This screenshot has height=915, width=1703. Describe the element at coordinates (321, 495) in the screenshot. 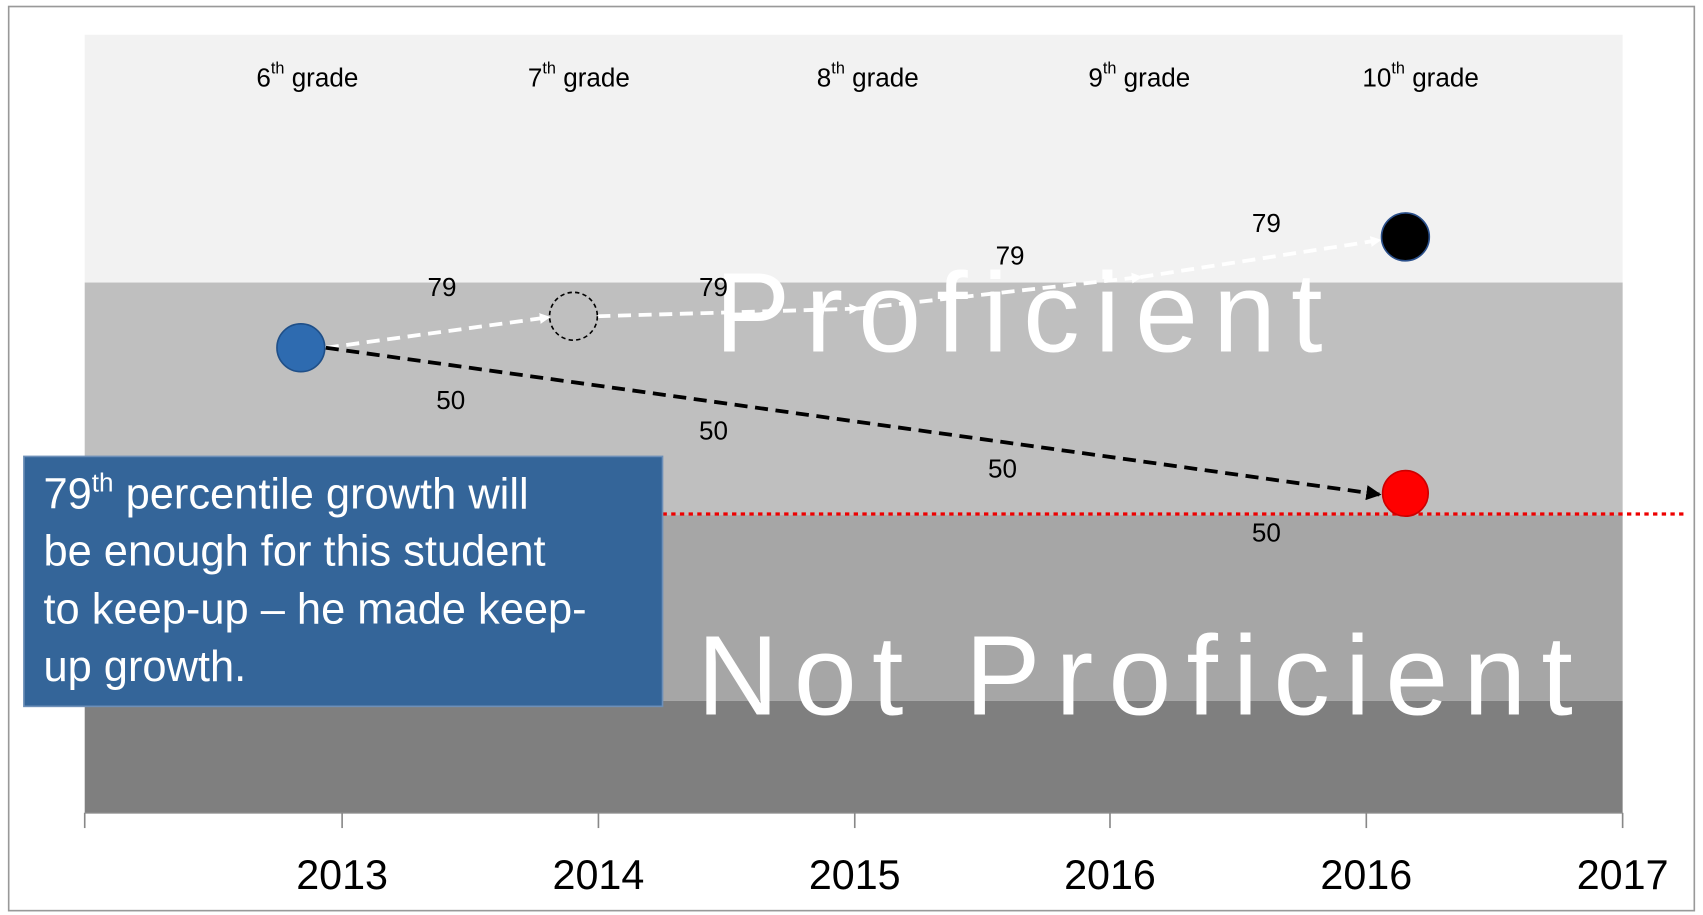

I see `text: percentile growth will` at that location.